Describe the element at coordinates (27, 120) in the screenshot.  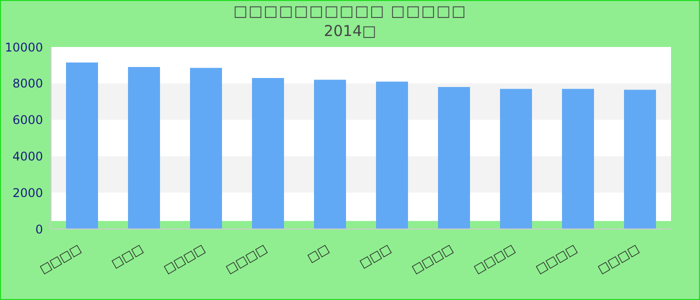
I see `y-tick-label: 6000` at that location.